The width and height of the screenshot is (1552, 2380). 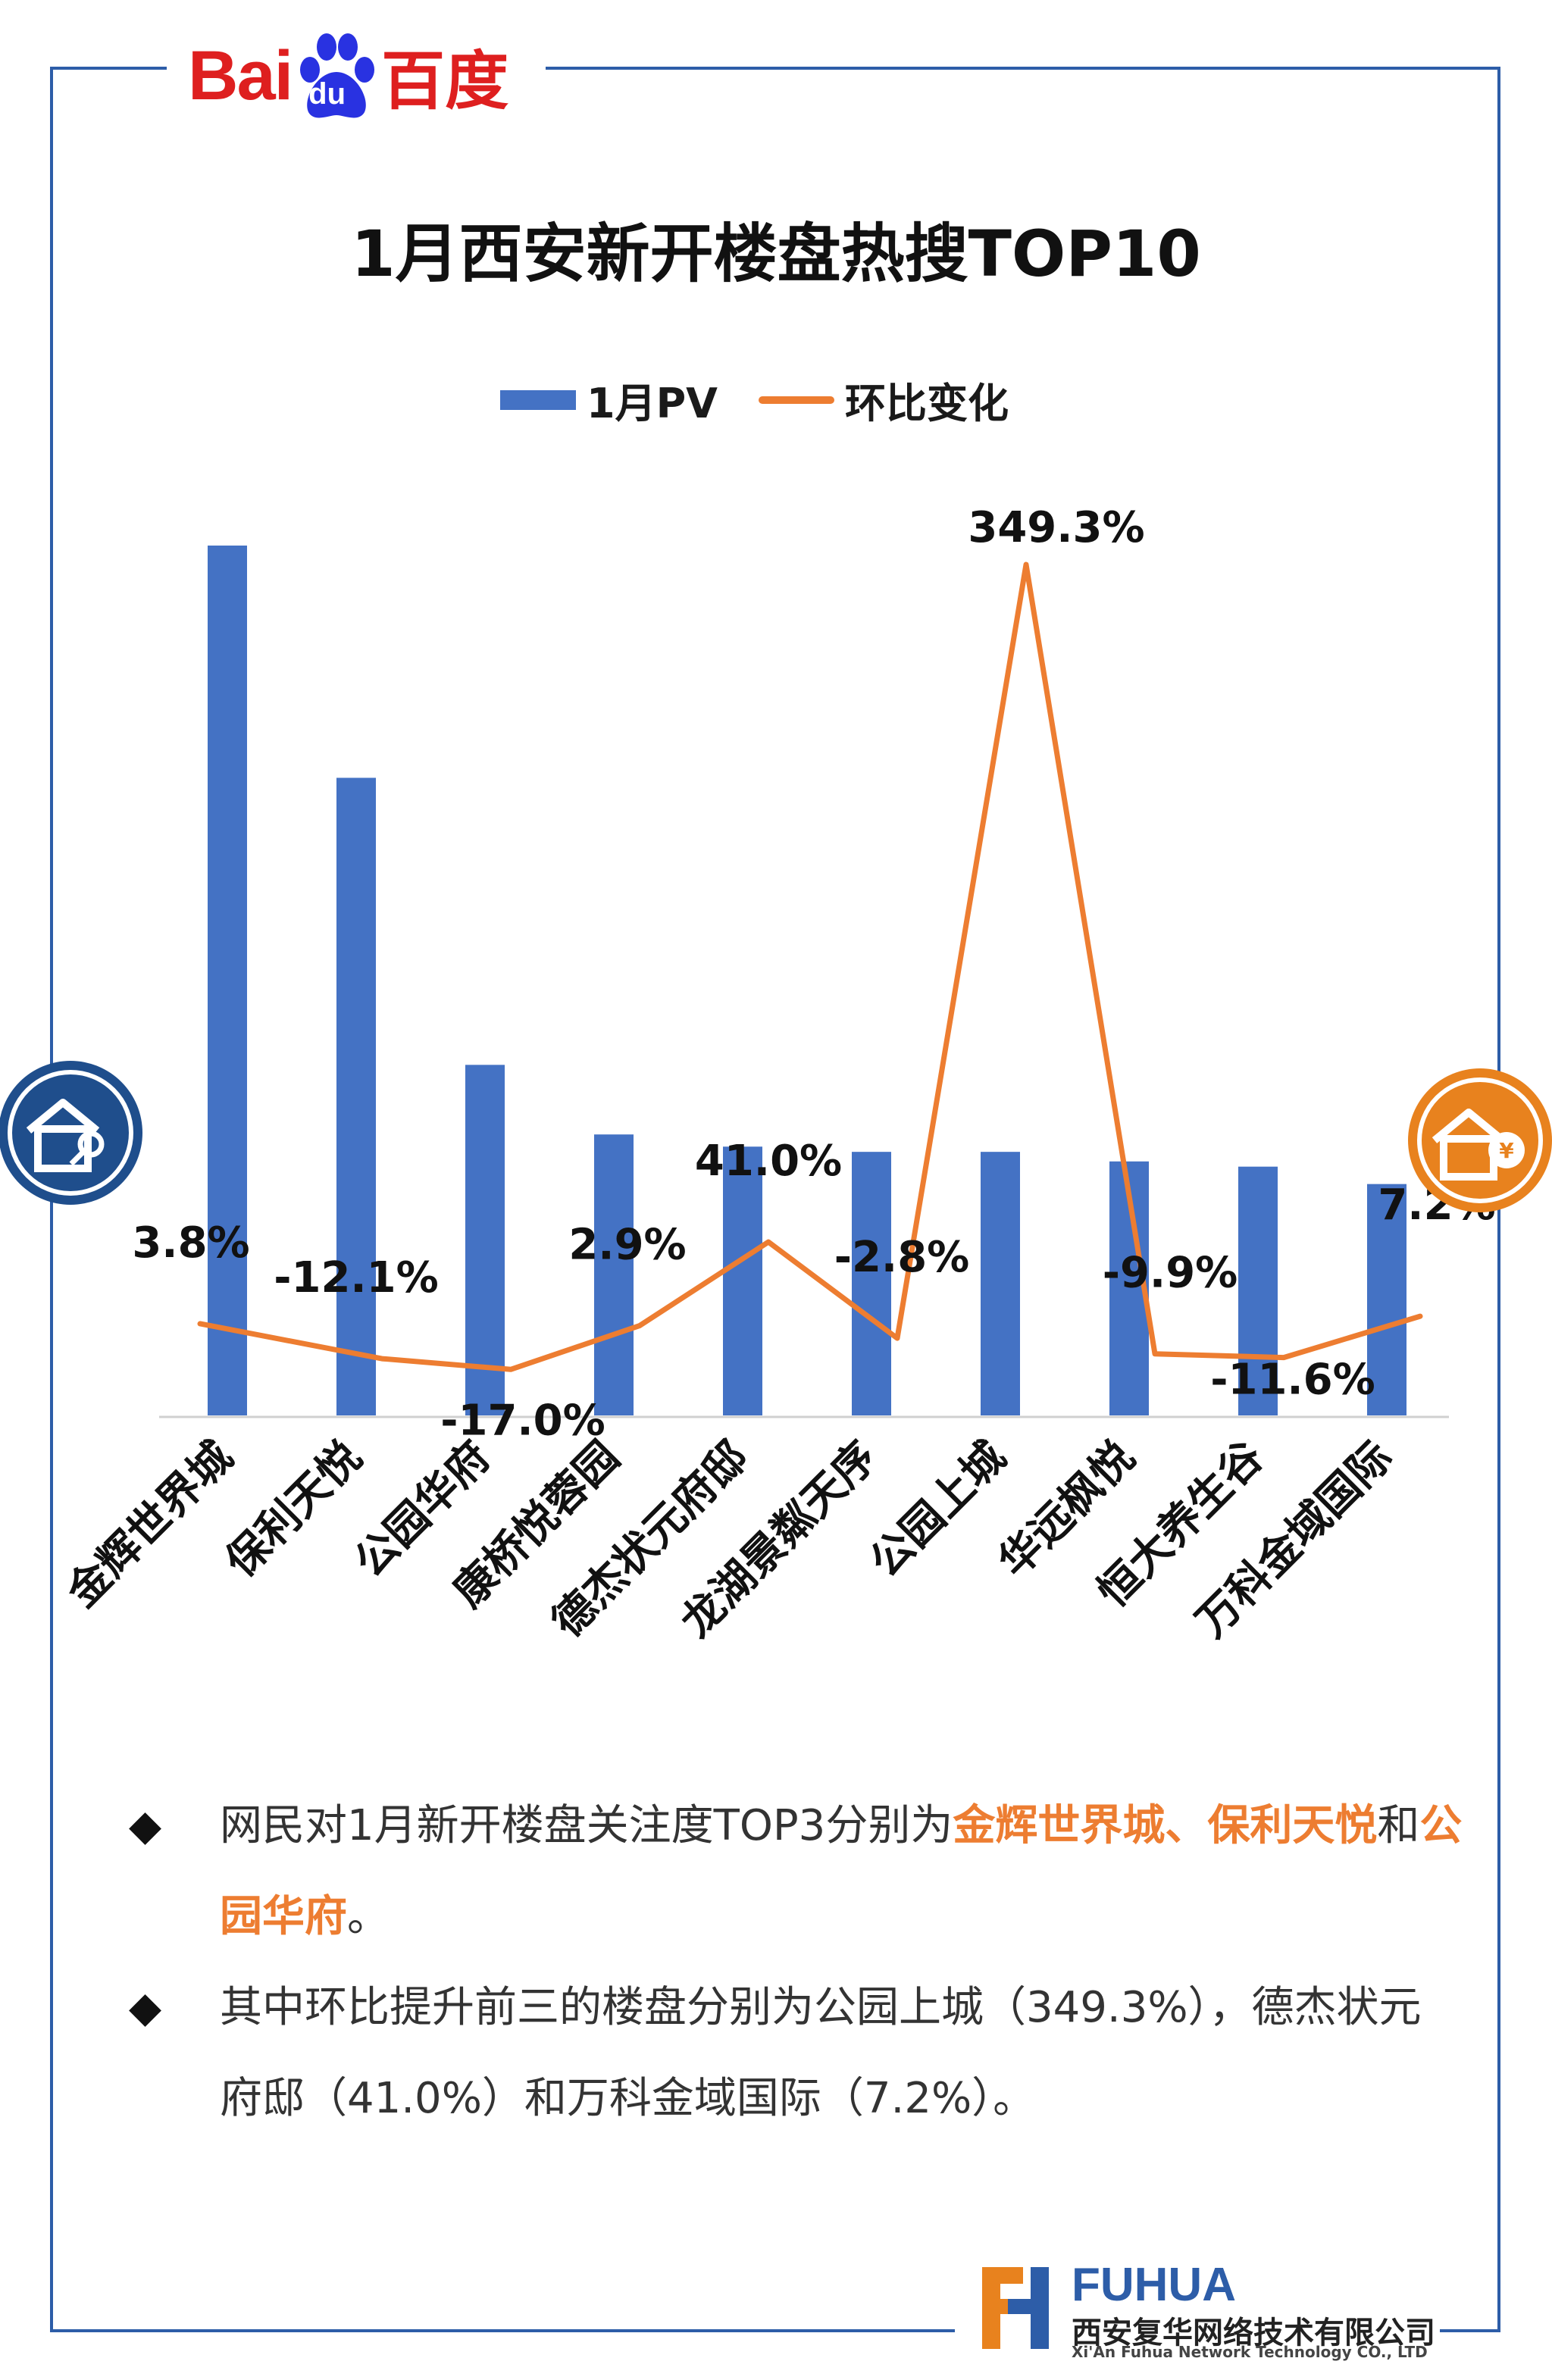 What do you see at coordinates (1250, 2352) in the screenshot?
I see `footer-brand-en-full: Xi'An Fuhua Network Technology CO., LTD` at bounding box center [1250, 2352].